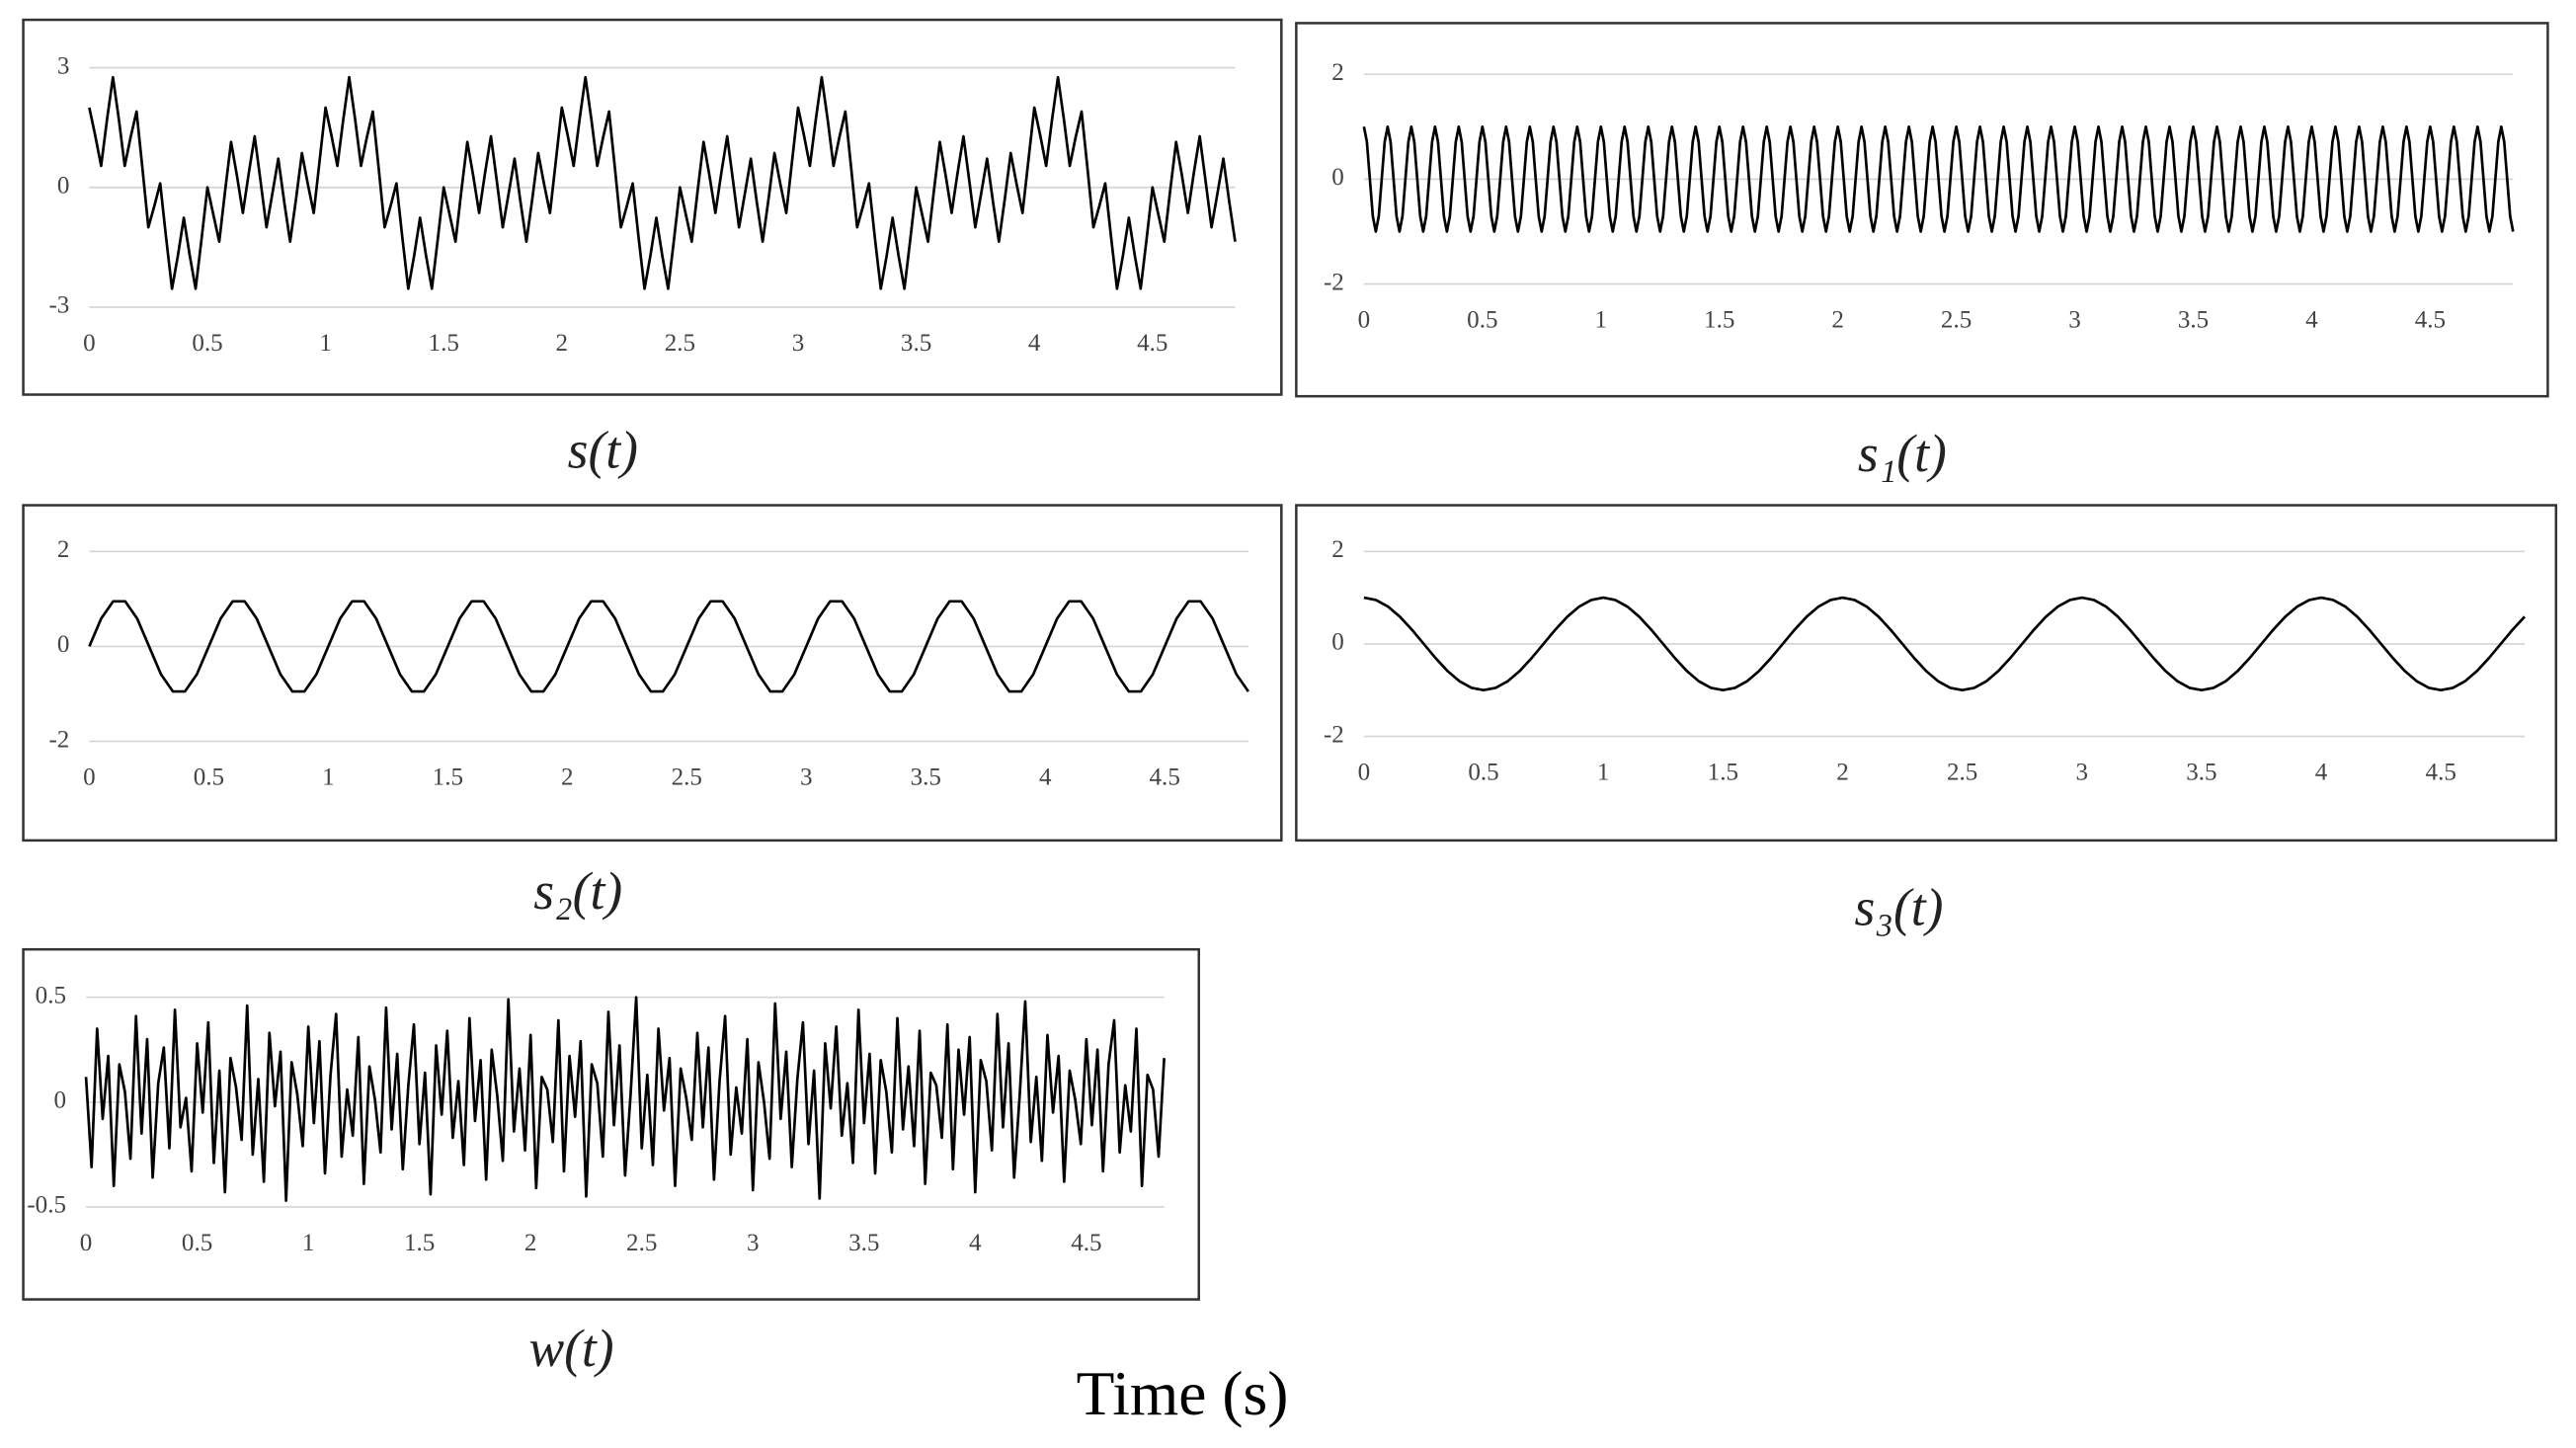  What do you see at coordinates (577, 891) in the screenshot?
I see `chart-caption: s₂(t)` at bounding box center [577, 891].